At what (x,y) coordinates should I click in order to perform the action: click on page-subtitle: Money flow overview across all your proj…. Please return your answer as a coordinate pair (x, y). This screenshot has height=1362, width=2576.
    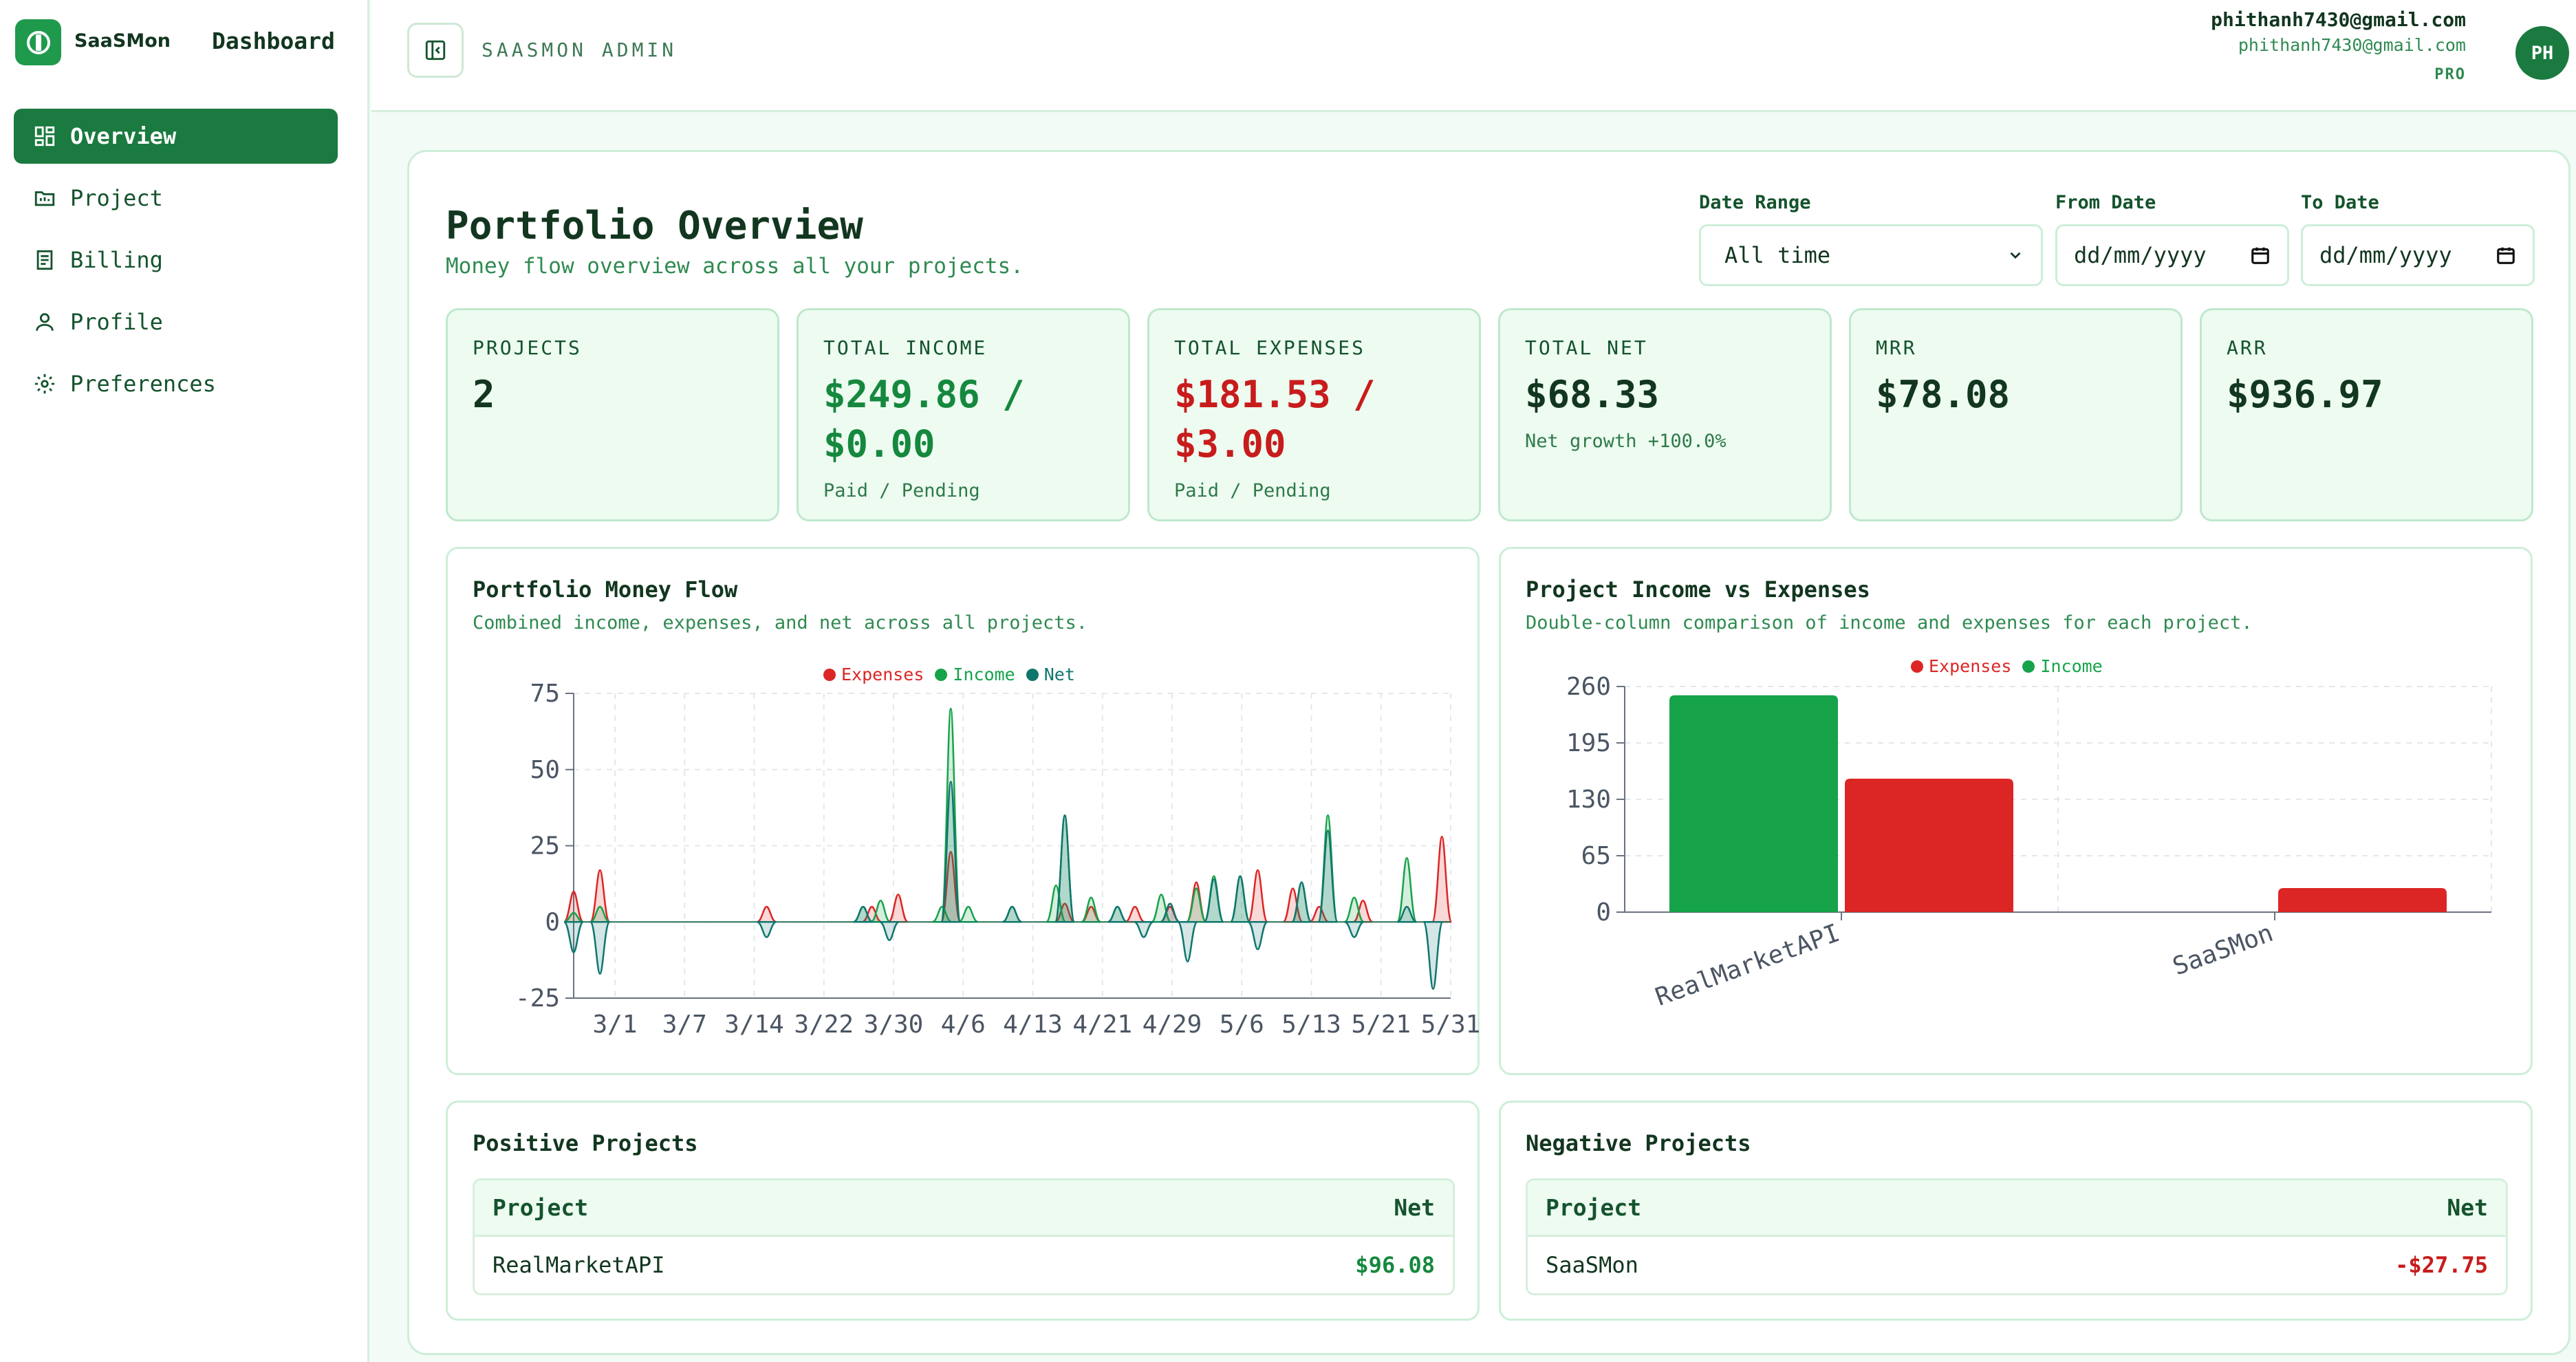
    Looking at the image, I should click on (735, 266).